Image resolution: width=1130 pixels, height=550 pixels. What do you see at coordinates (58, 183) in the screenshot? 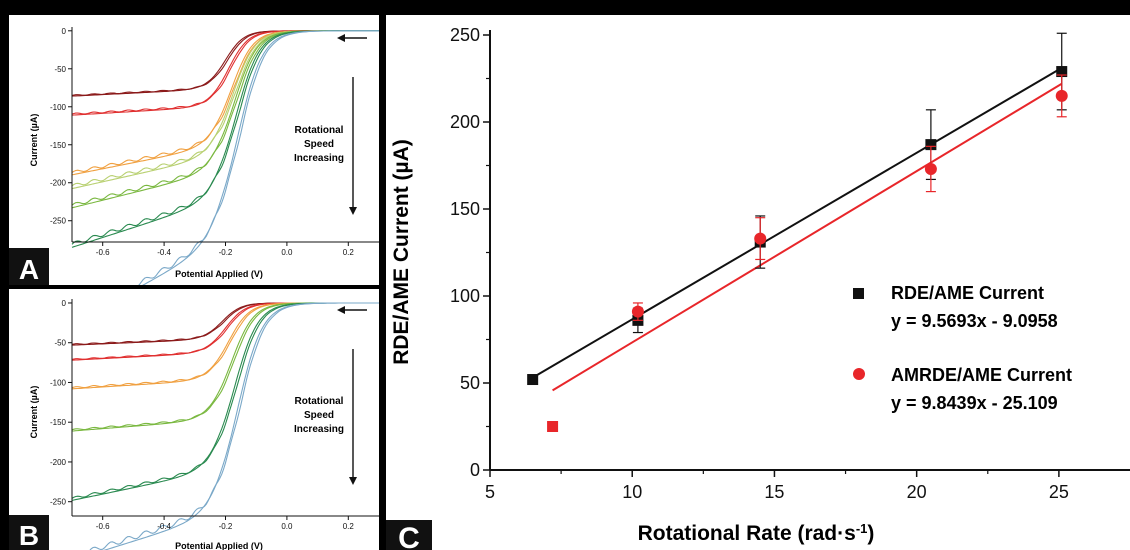
I see `a-y-tick-label: -200` at bounding box center [58, 183].